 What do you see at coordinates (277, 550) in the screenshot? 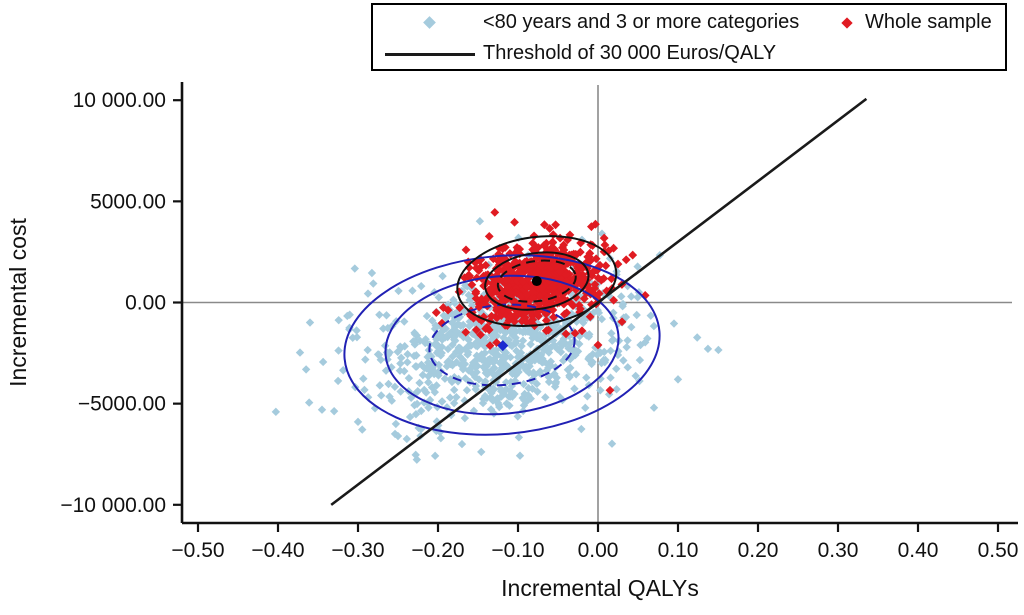
I see `x-tick-label: −0.40` at bounding box center [277, 550].